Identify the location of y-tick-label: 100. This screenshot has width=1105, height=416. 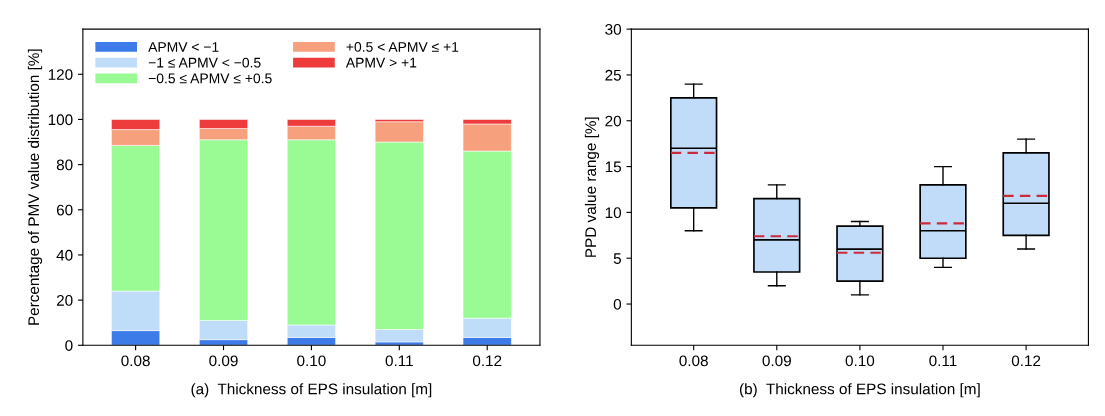
(60, 120).